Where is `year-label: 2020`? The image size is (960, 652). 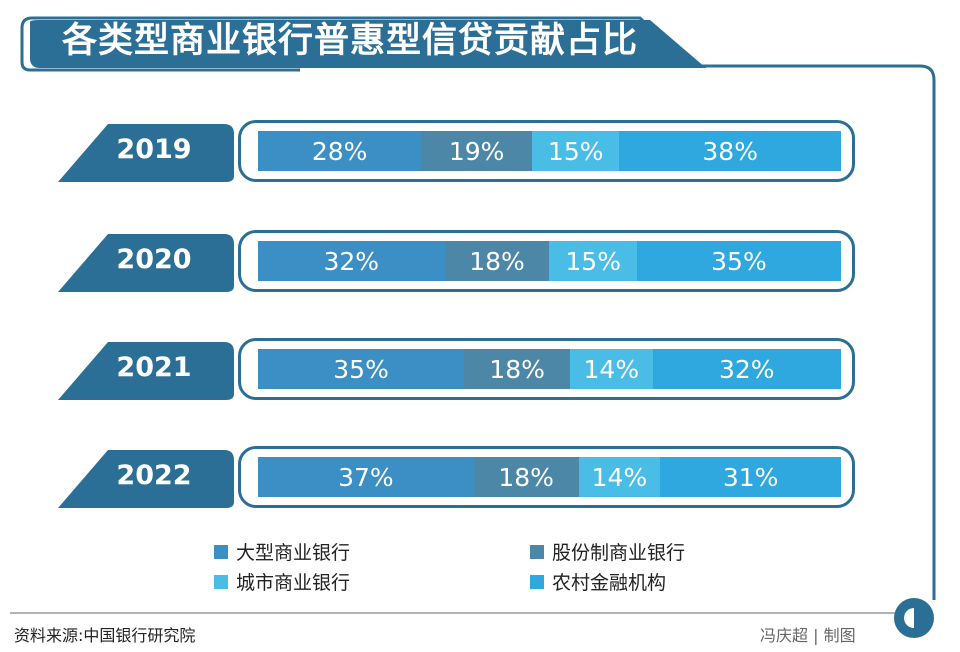 year-label: 2020 is located at coordinates (154, 259).